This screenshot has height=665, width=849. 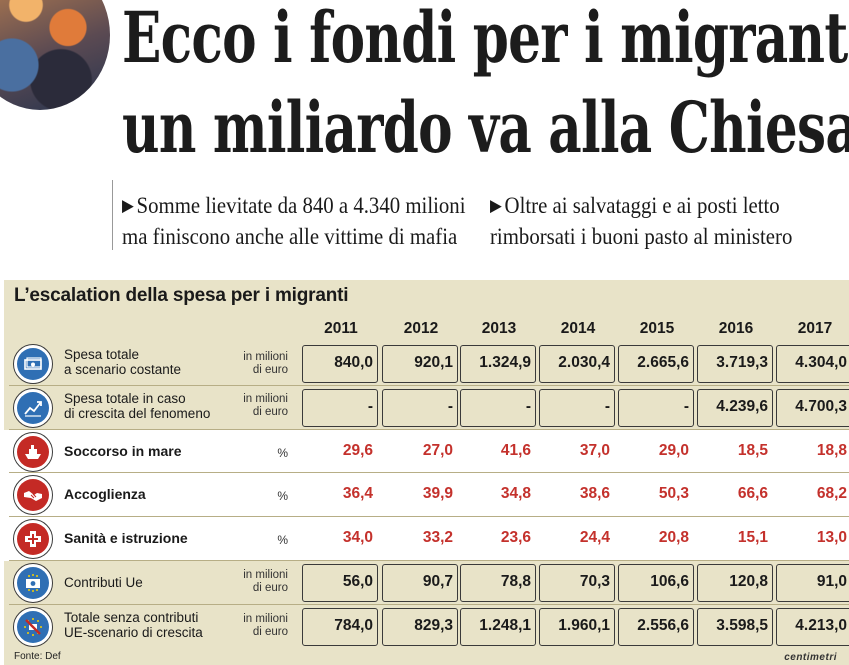 I want to click on value-cell: 18,5, so click(x=752, y=450).